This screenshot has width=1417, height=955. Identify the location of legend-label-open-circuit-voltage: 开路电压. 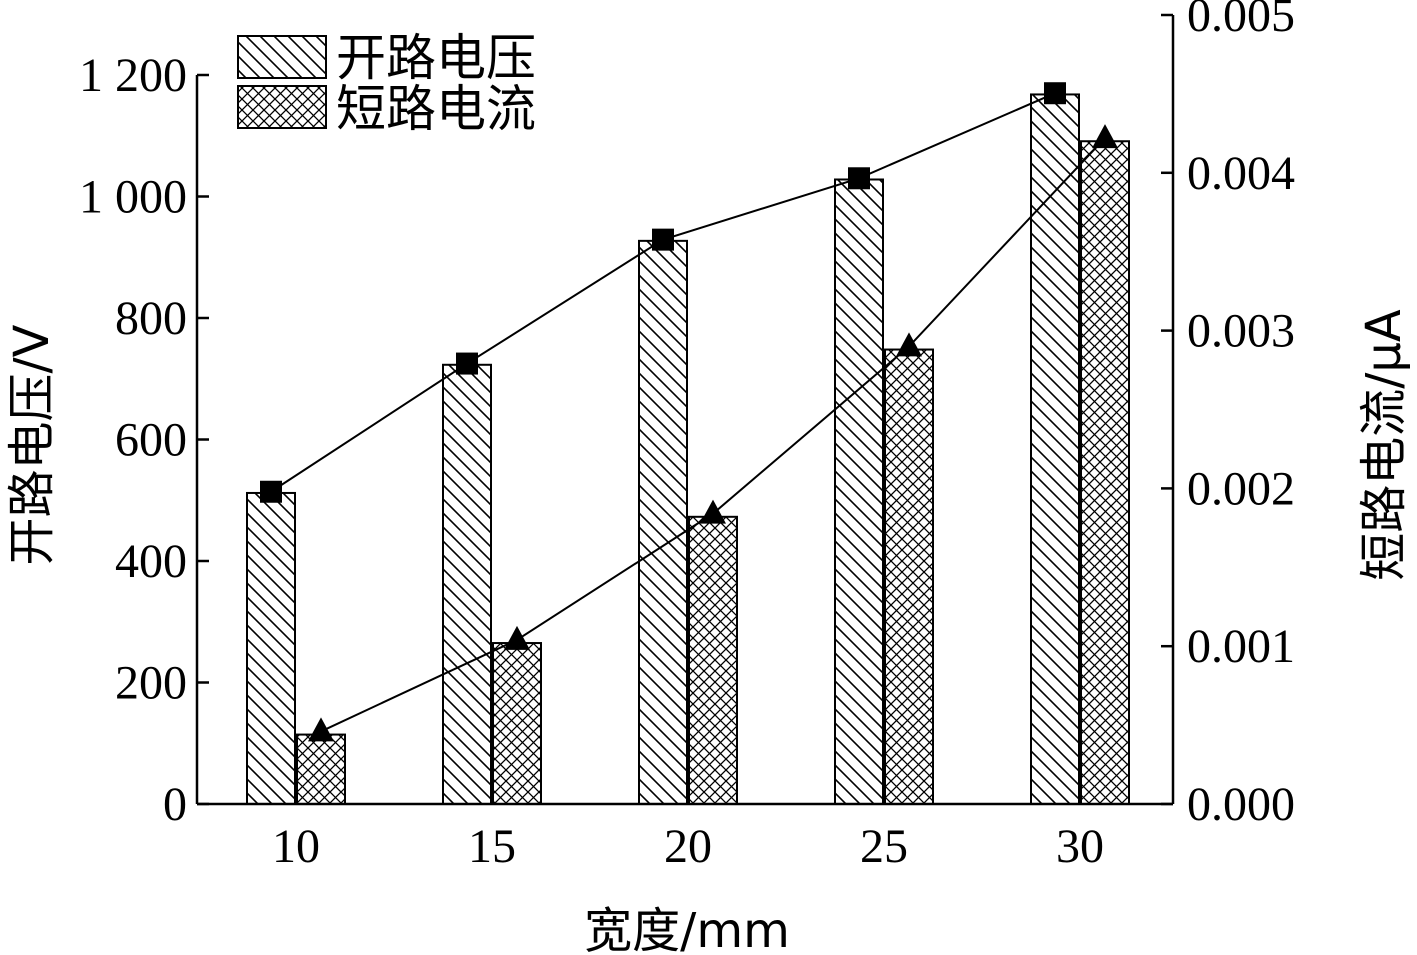
(436, 58).